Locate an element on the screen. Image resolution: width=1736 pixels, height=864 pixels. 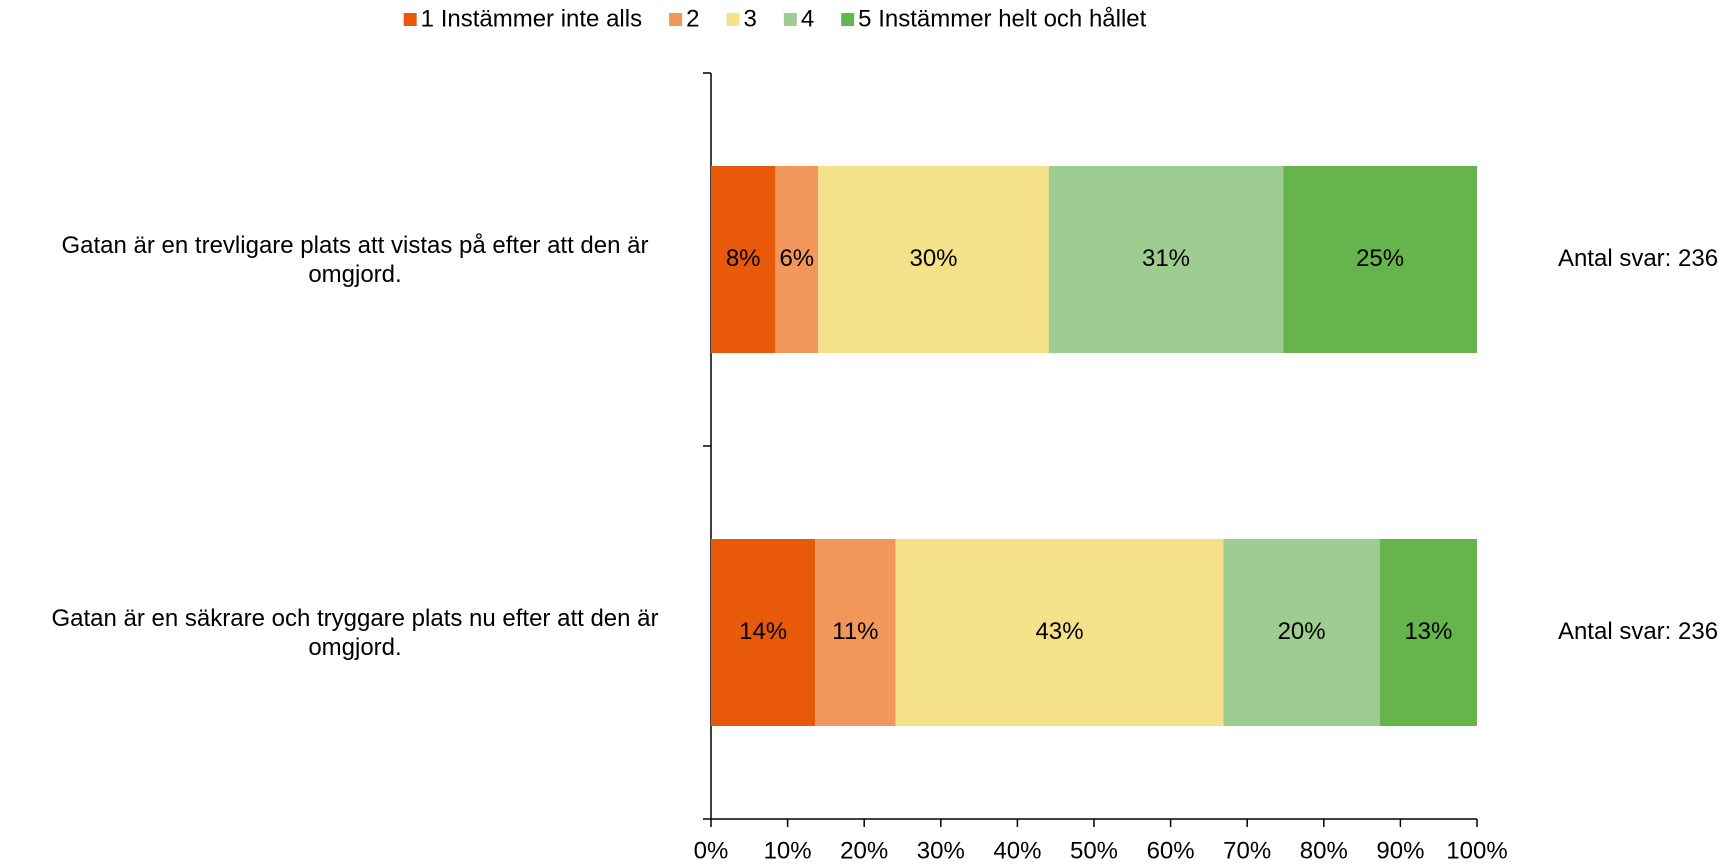
data-label: 43% is located at coordinates (1060, 631).